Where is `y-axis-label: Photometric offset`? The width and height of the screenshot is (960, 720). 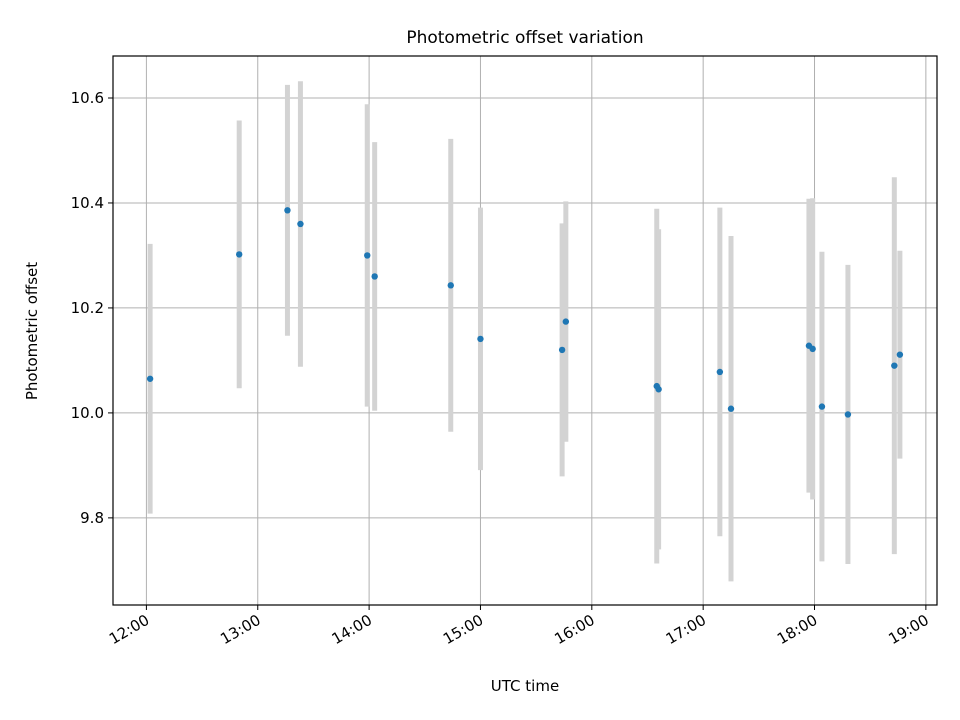
y-axis-label: Photometric offset is located at coordinates (32, 331).